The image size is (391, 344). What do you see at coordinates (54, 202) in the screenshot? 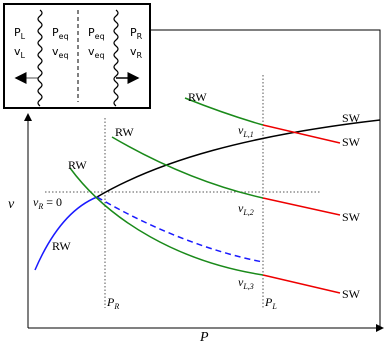
I see `relation: = 0` at bounding box center [54, 202].